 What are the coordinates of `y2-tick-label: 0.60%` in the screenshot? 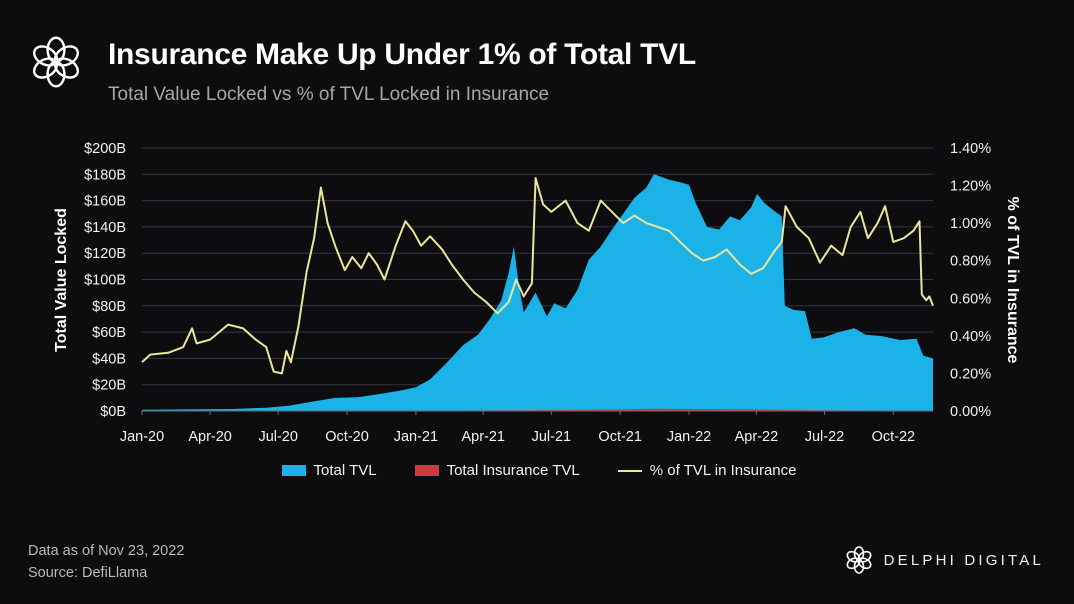 It's located at (970, 299).